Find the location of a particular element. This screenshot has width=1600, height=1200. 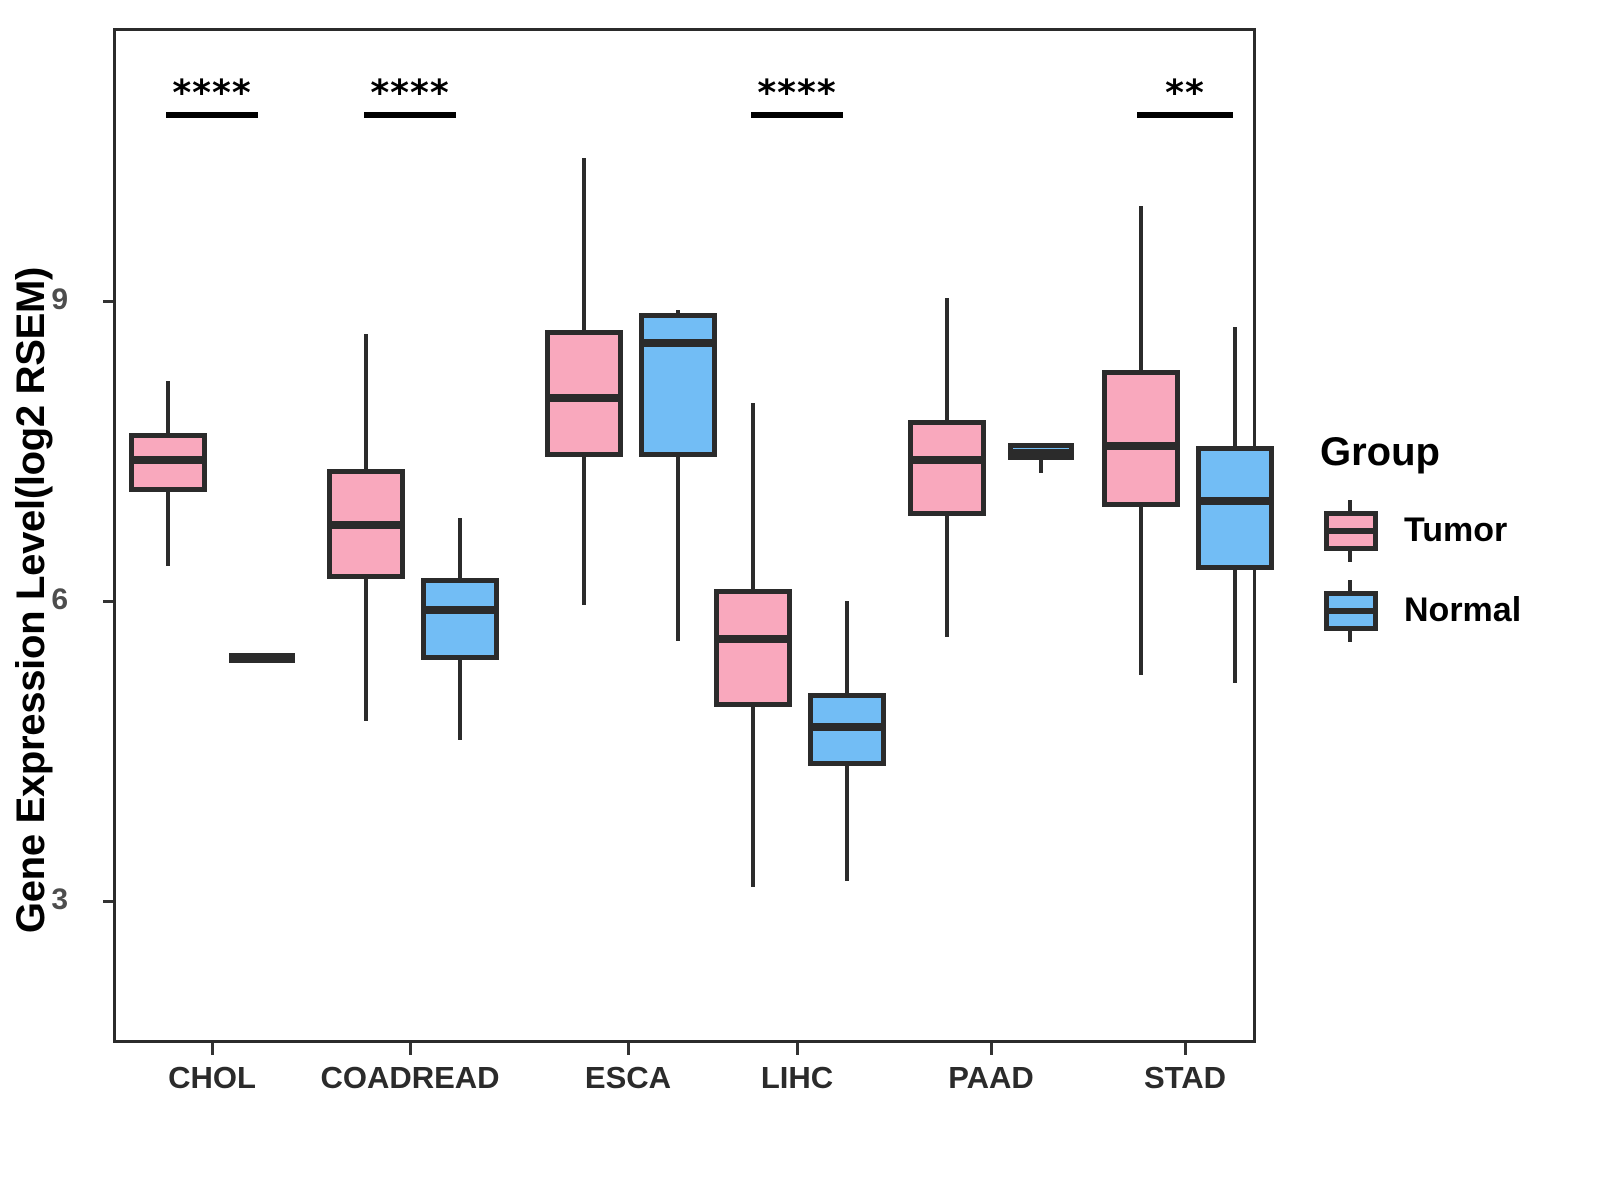

significance-label: ** is located at coordinates (1185, 93).